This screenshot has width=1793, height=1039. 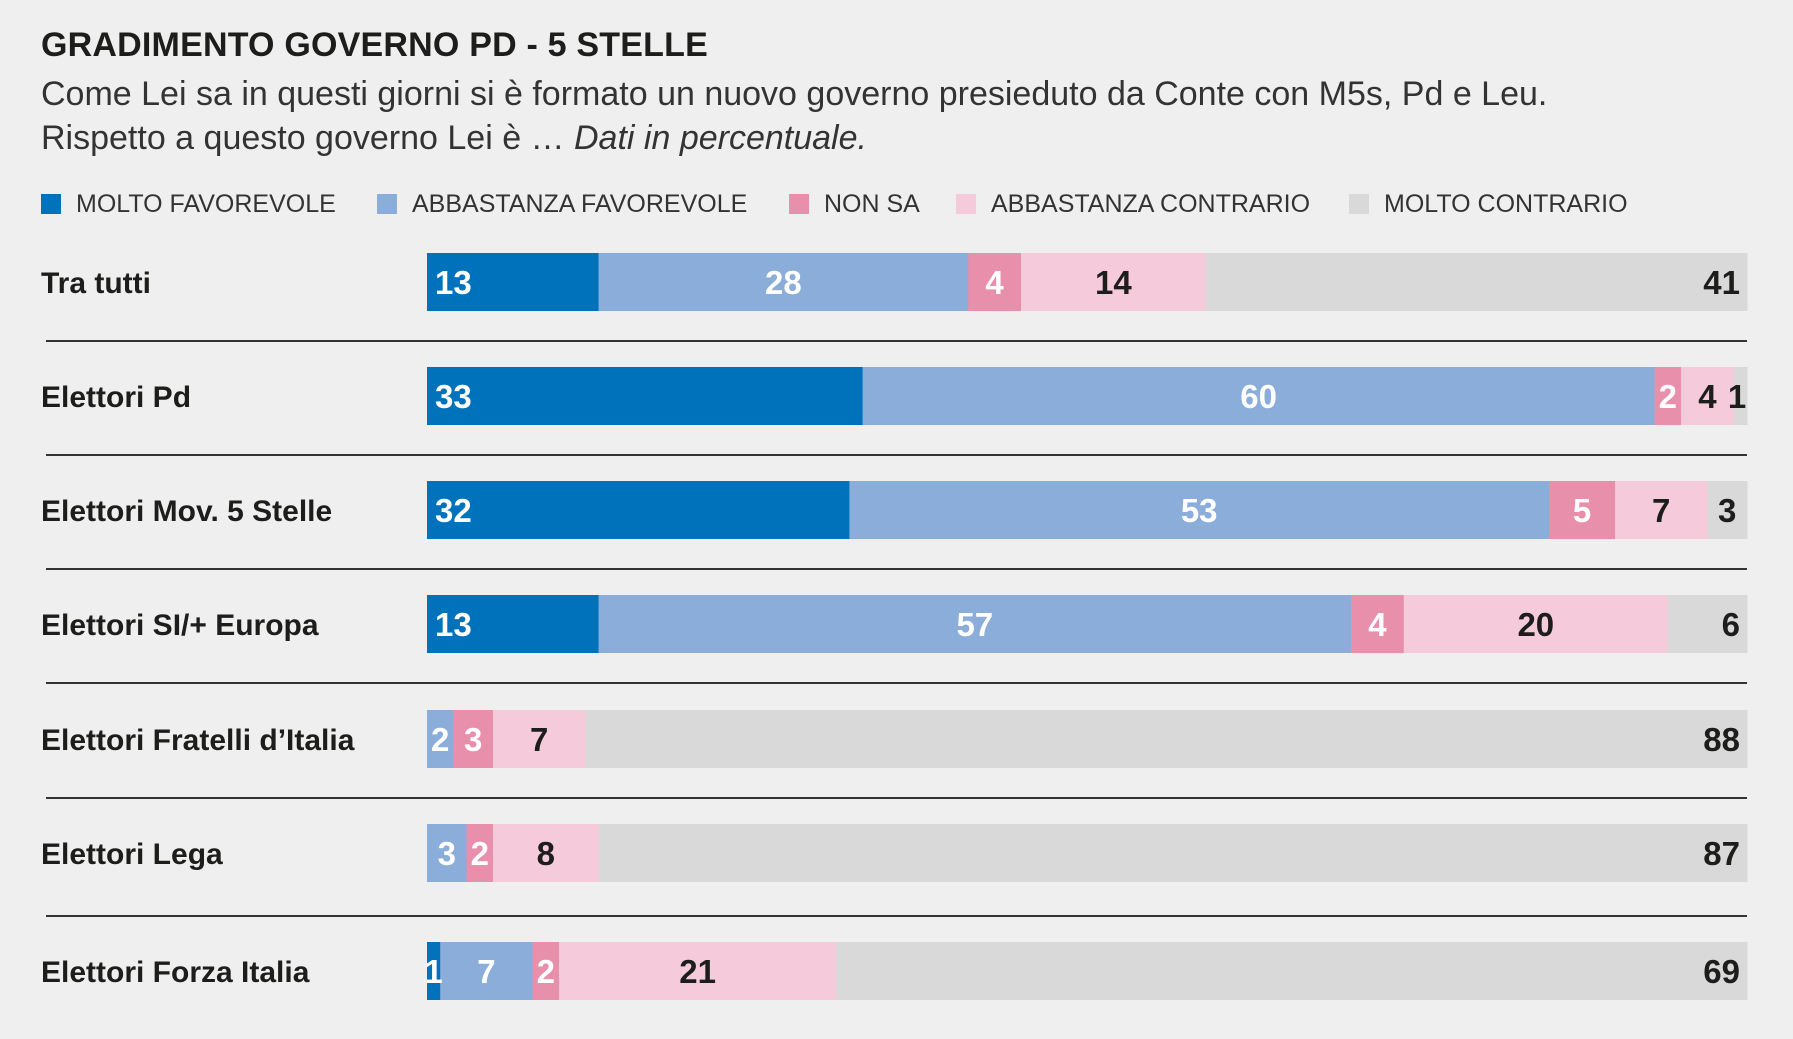 What do you see at coordinates (132, 854) in the screenshot?
I see `row-label: Elettori Lega` at bounding box center [132, 854].